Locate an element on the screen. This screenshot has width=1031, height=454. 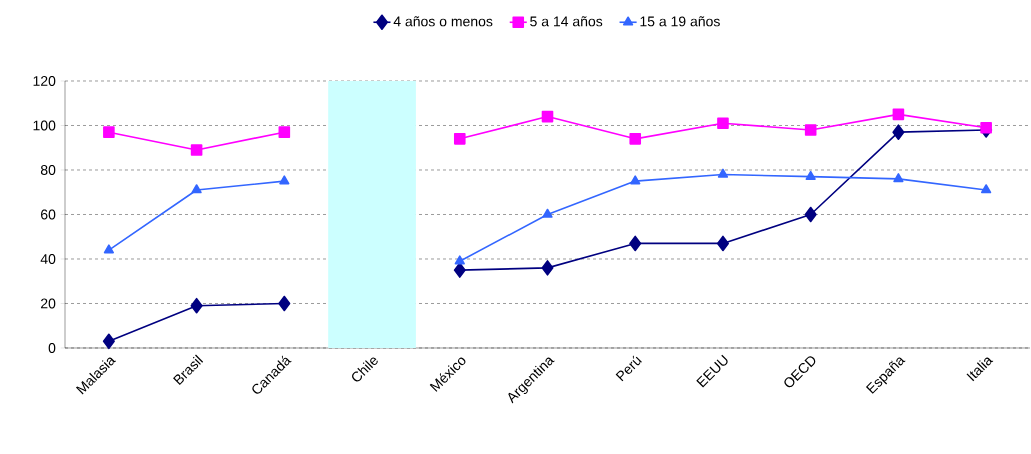
legend-label: 15 a 19 años is located at coordinates (680, 21).